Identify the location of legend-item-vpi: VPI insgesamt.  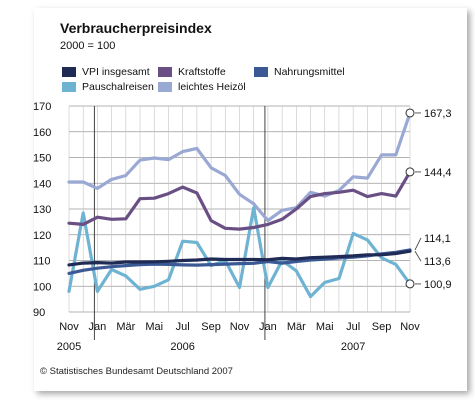
(106, 72).